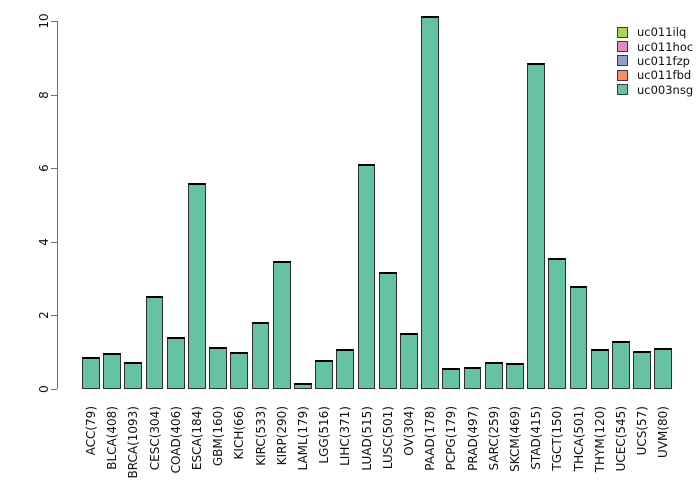 The image size is (700, 480). What do you see at coordinates (578, 439) in the screenshot?
I see `x-axis-label: THCA(501)` at bounding box center [578, 439].